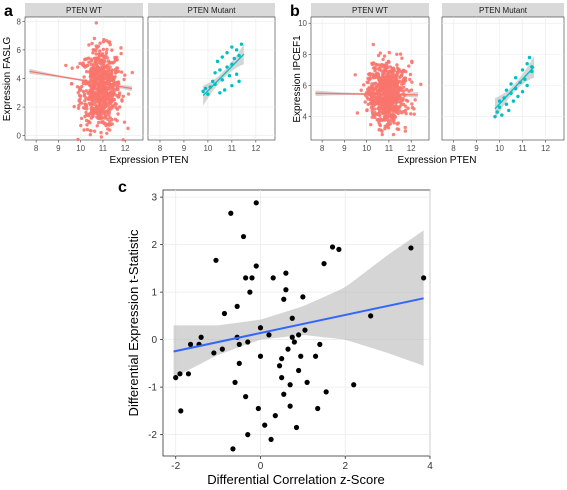 Image resolution: width=567 pixels, height=490 pixels. Describe the element at coordinates (437, 160) in the screenshot. I see `panel-b-x-axis-title: Expression PTEN` at that location.